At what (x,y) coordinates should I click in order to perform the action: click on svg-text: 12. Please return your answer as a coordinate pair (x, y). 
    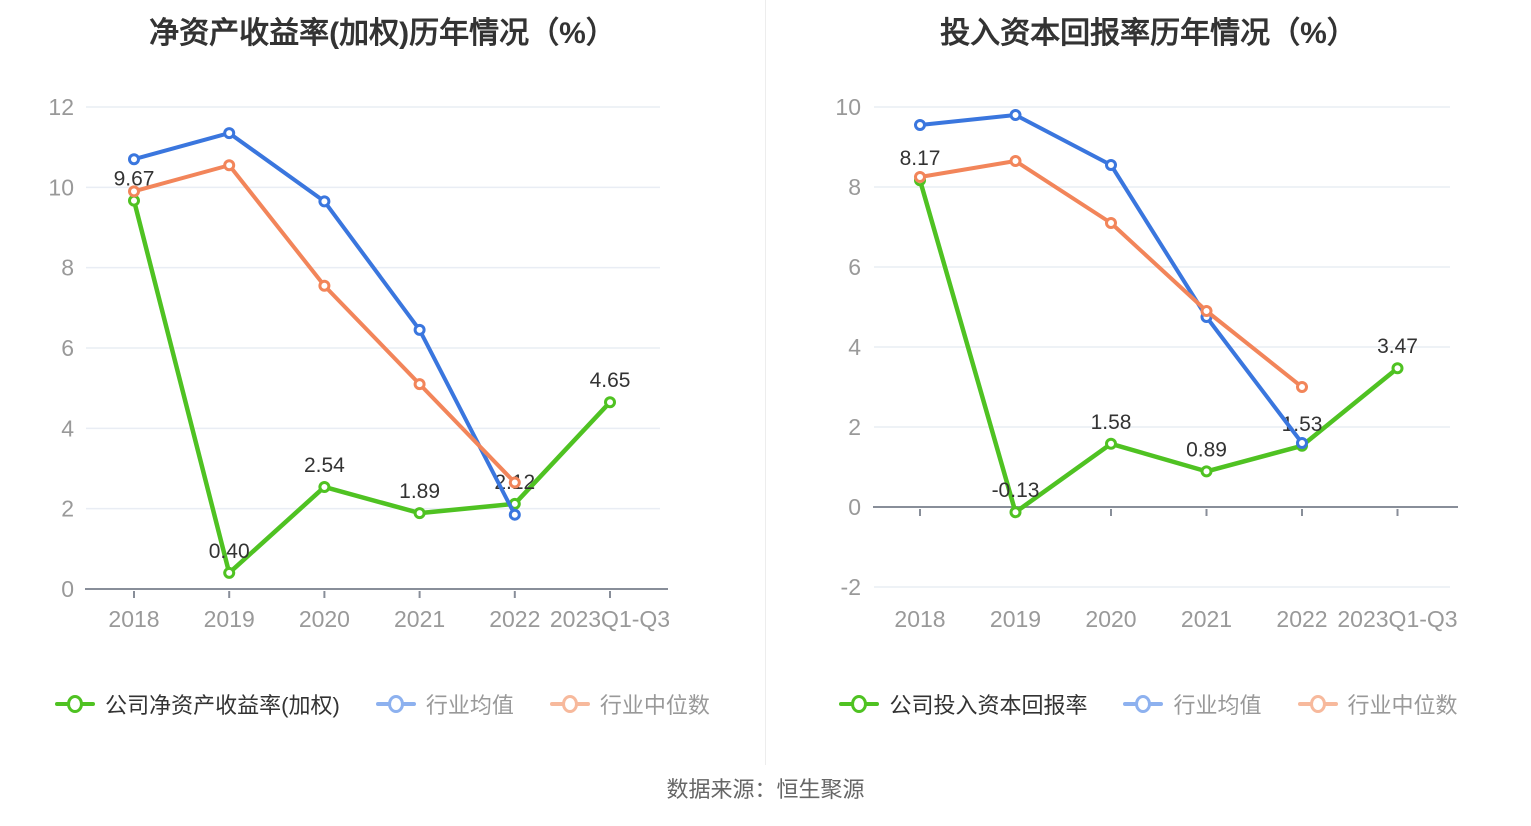
    Looking at the image, I should click on (61, 107).